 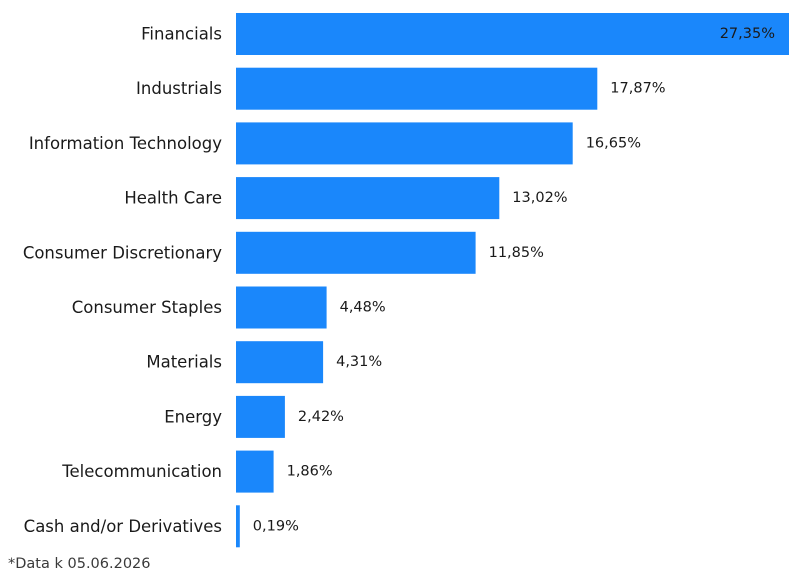 I want to click on bar-energy, so click(x=260, y=416).